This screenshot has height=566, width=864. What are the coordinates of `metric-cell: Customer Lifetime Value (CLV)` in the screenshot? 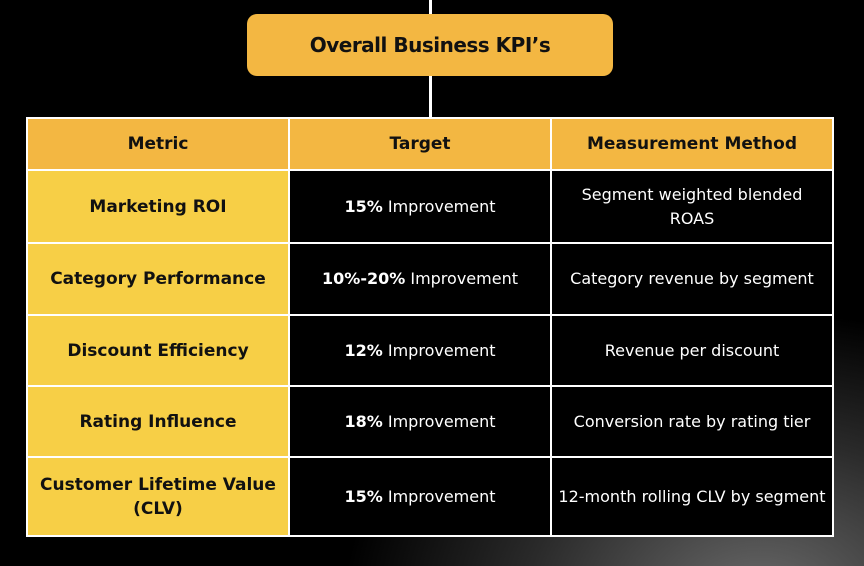 It's located at (158, 496).